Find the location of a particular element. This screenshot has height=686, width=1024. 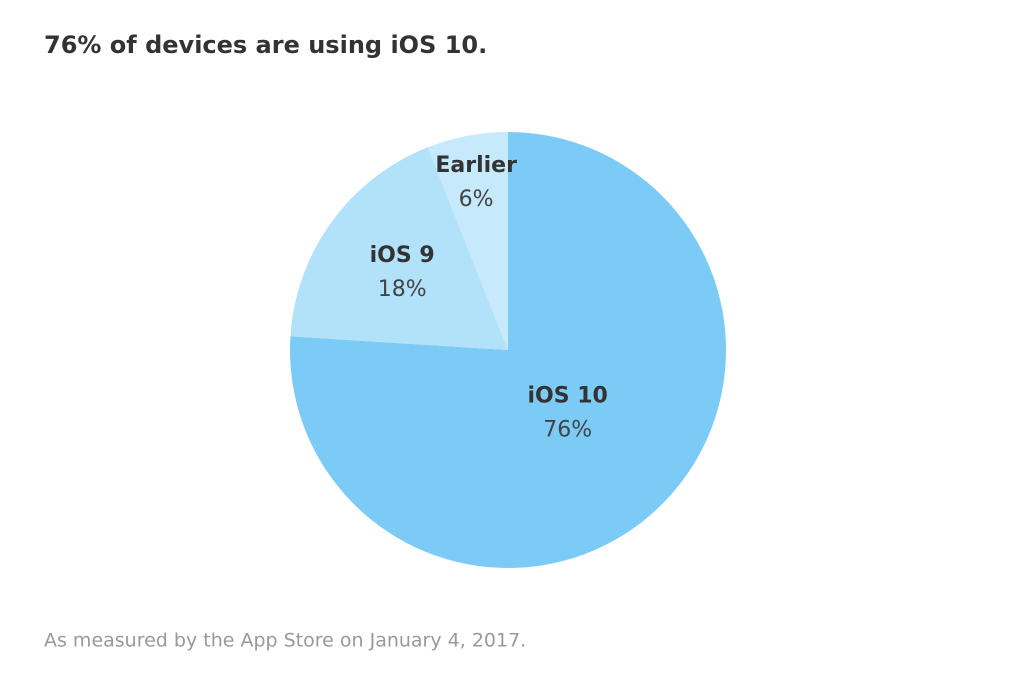

chart-title: 76% of devices are using iOS 10. is located at coordinates (265, 45).